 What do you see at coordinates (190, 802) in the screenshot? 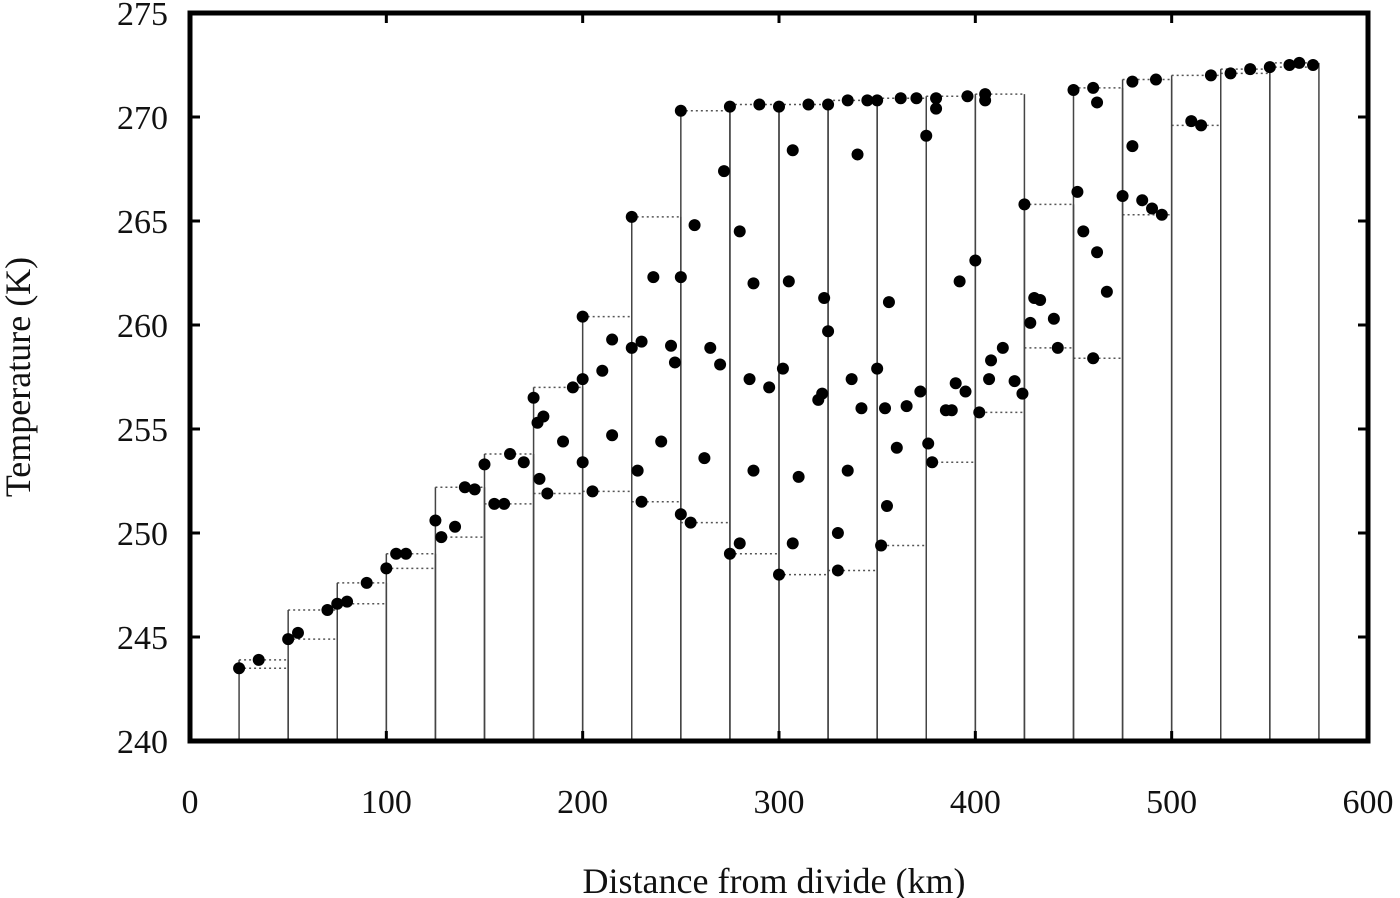
I see `x-tick-label: 0` at bounding box center [190, 802].